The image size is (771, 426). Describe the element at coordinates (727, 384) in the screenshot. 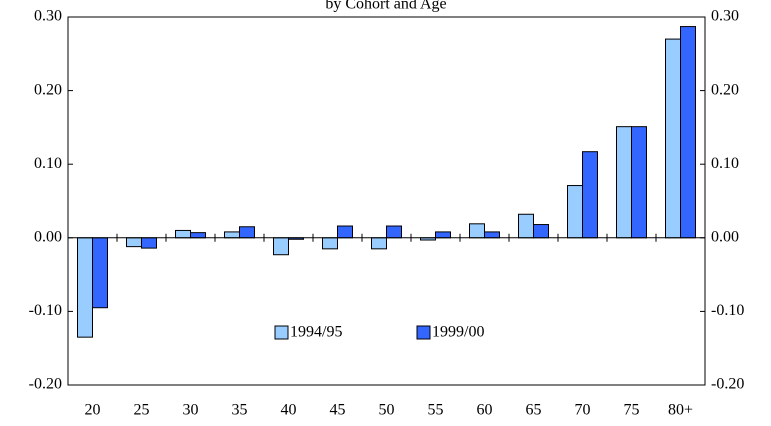

I see `y2-tick-label: -0.20` at that location.